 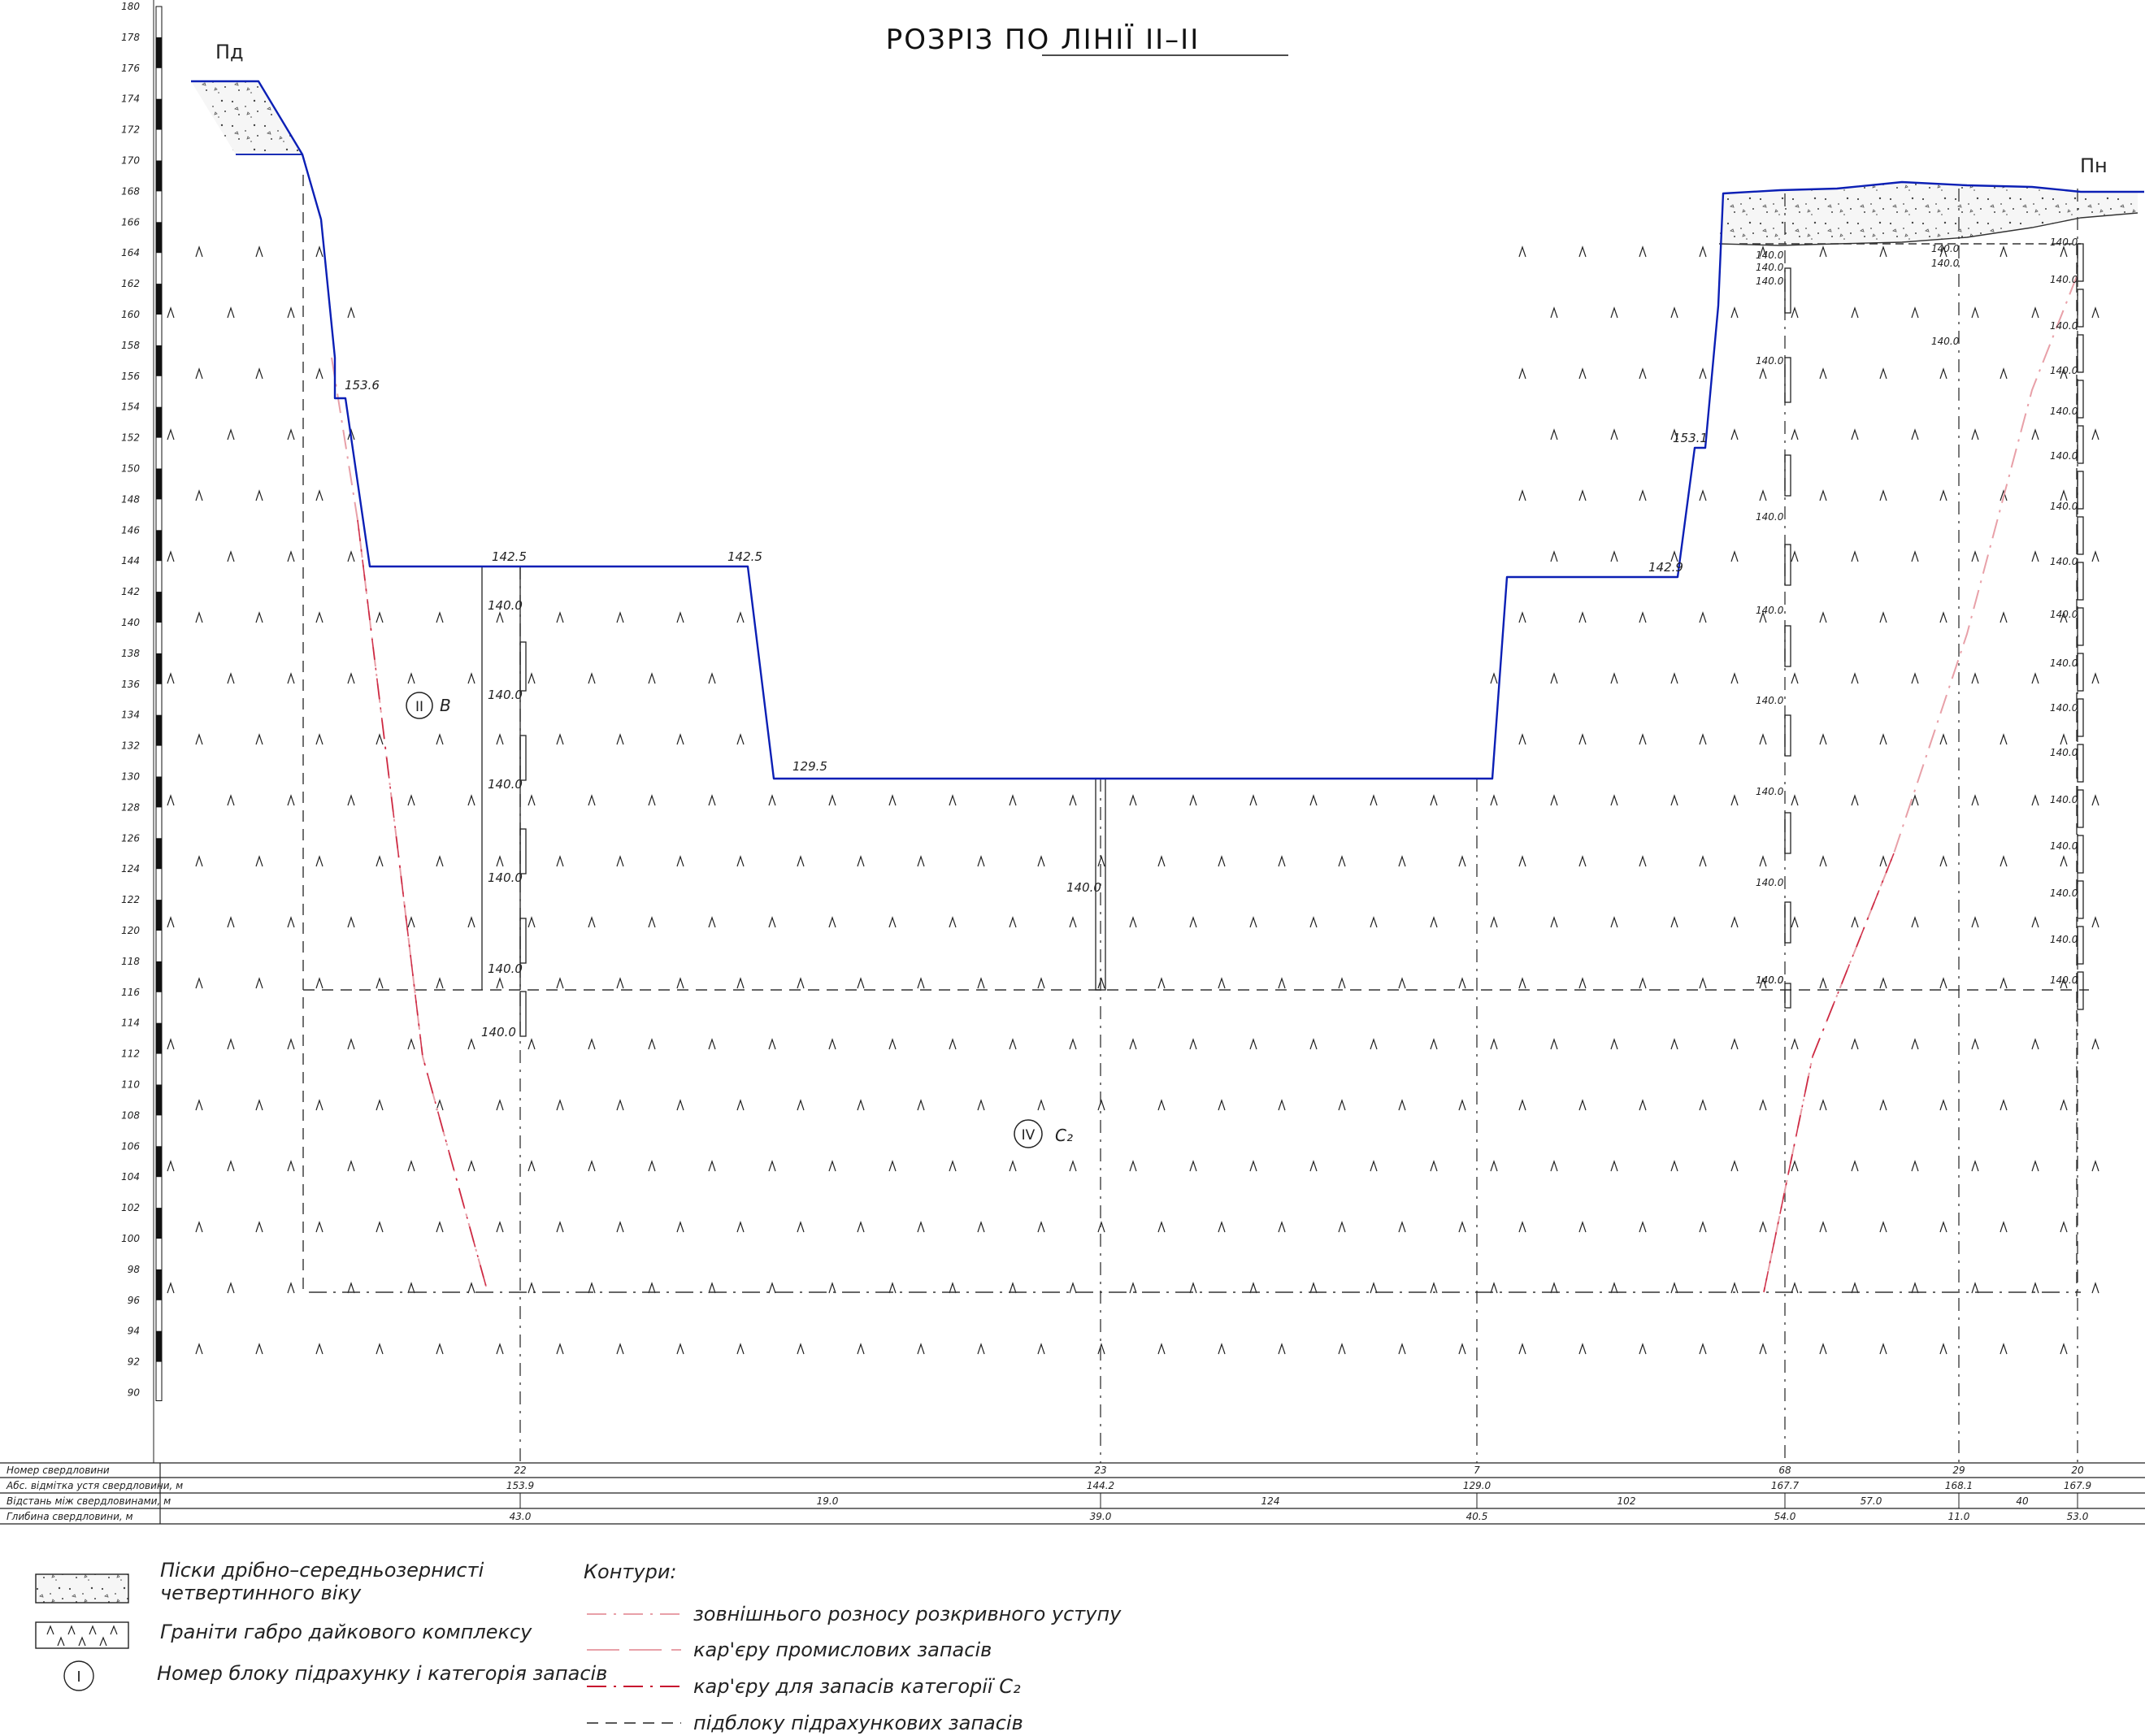 I want to click on scale-tick-label: 110, so click(x=130, y=1085).